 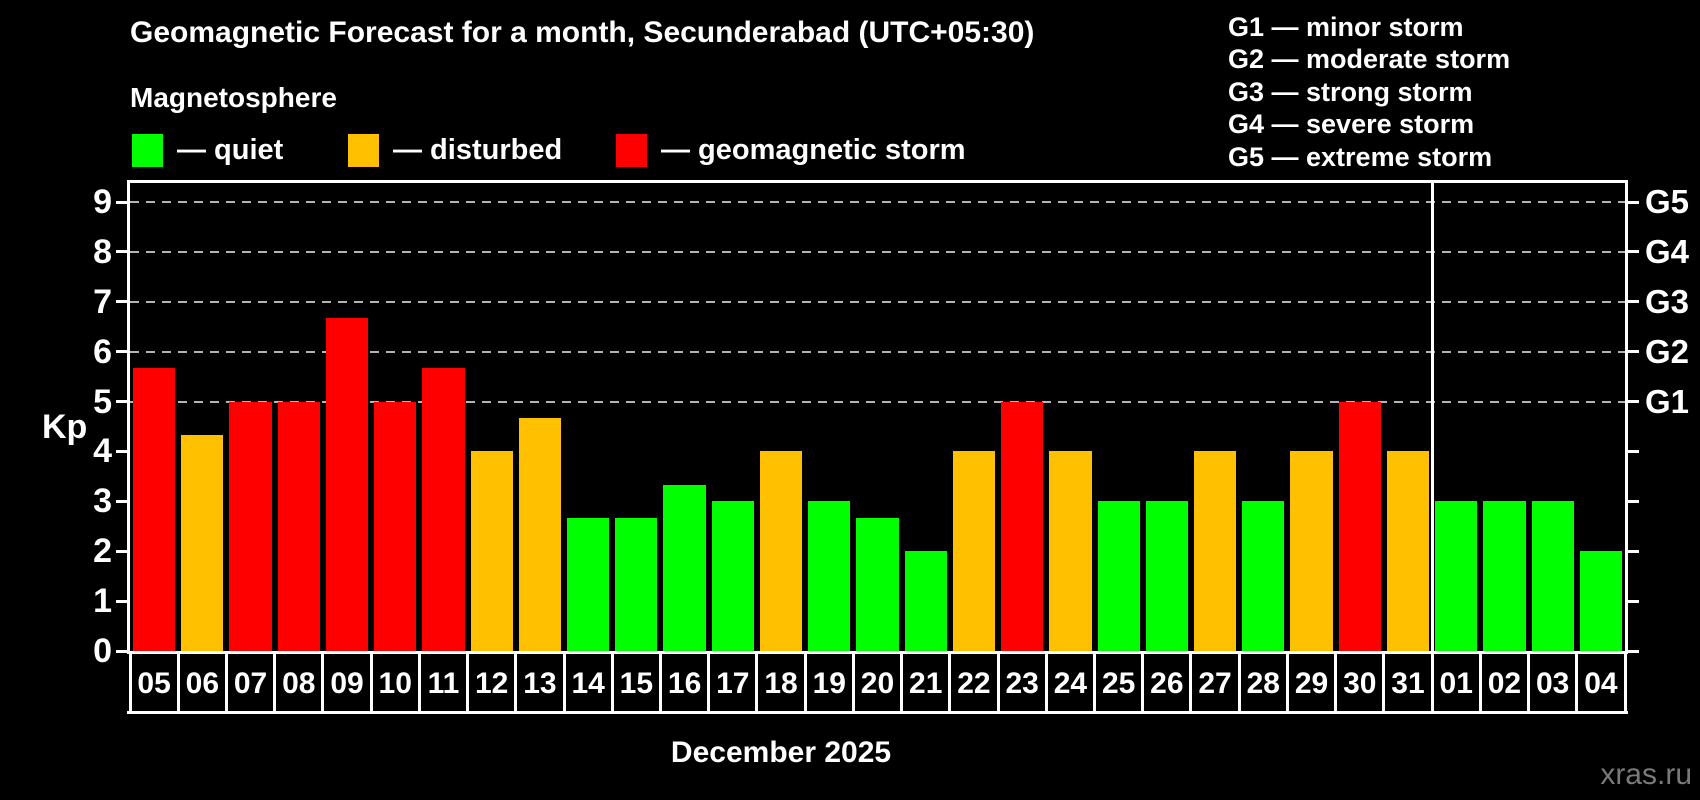 What do you see at coordinates (230, 149) in the screenshot?
I see `quiet-legend-label: — quiet` at bounding box center [230, 149].